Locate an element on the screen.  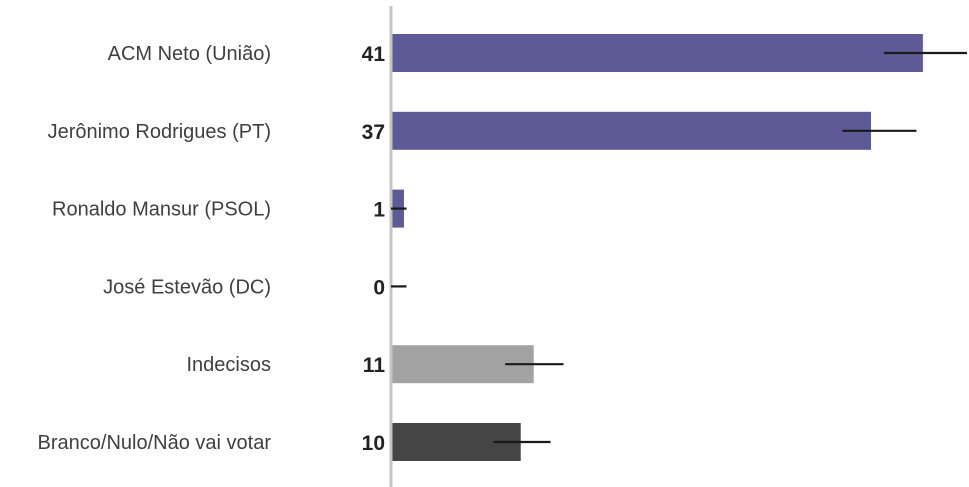
value-label: 0 is located at coordinates (379, 287).